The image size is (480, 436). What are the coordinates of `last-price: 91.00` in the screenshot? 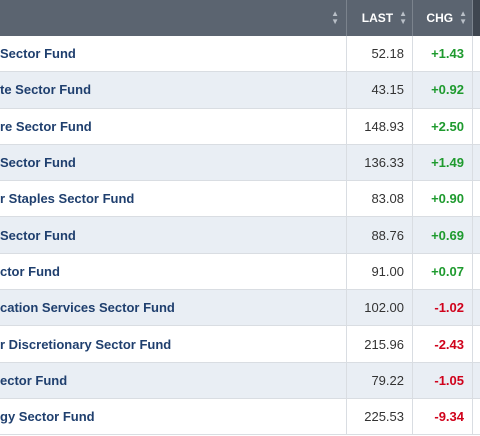 It's located at (379, 271).